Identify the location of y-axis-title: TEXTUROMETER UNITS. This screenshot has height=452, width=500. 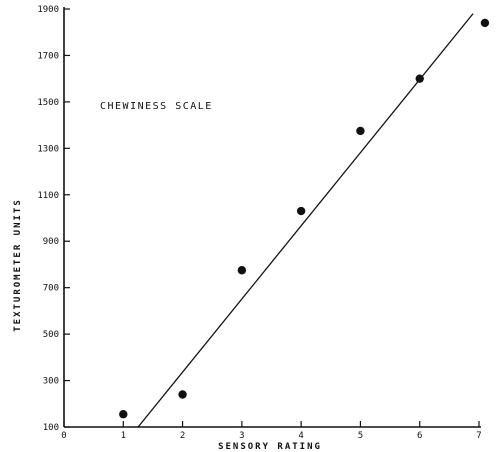
(18, 265).